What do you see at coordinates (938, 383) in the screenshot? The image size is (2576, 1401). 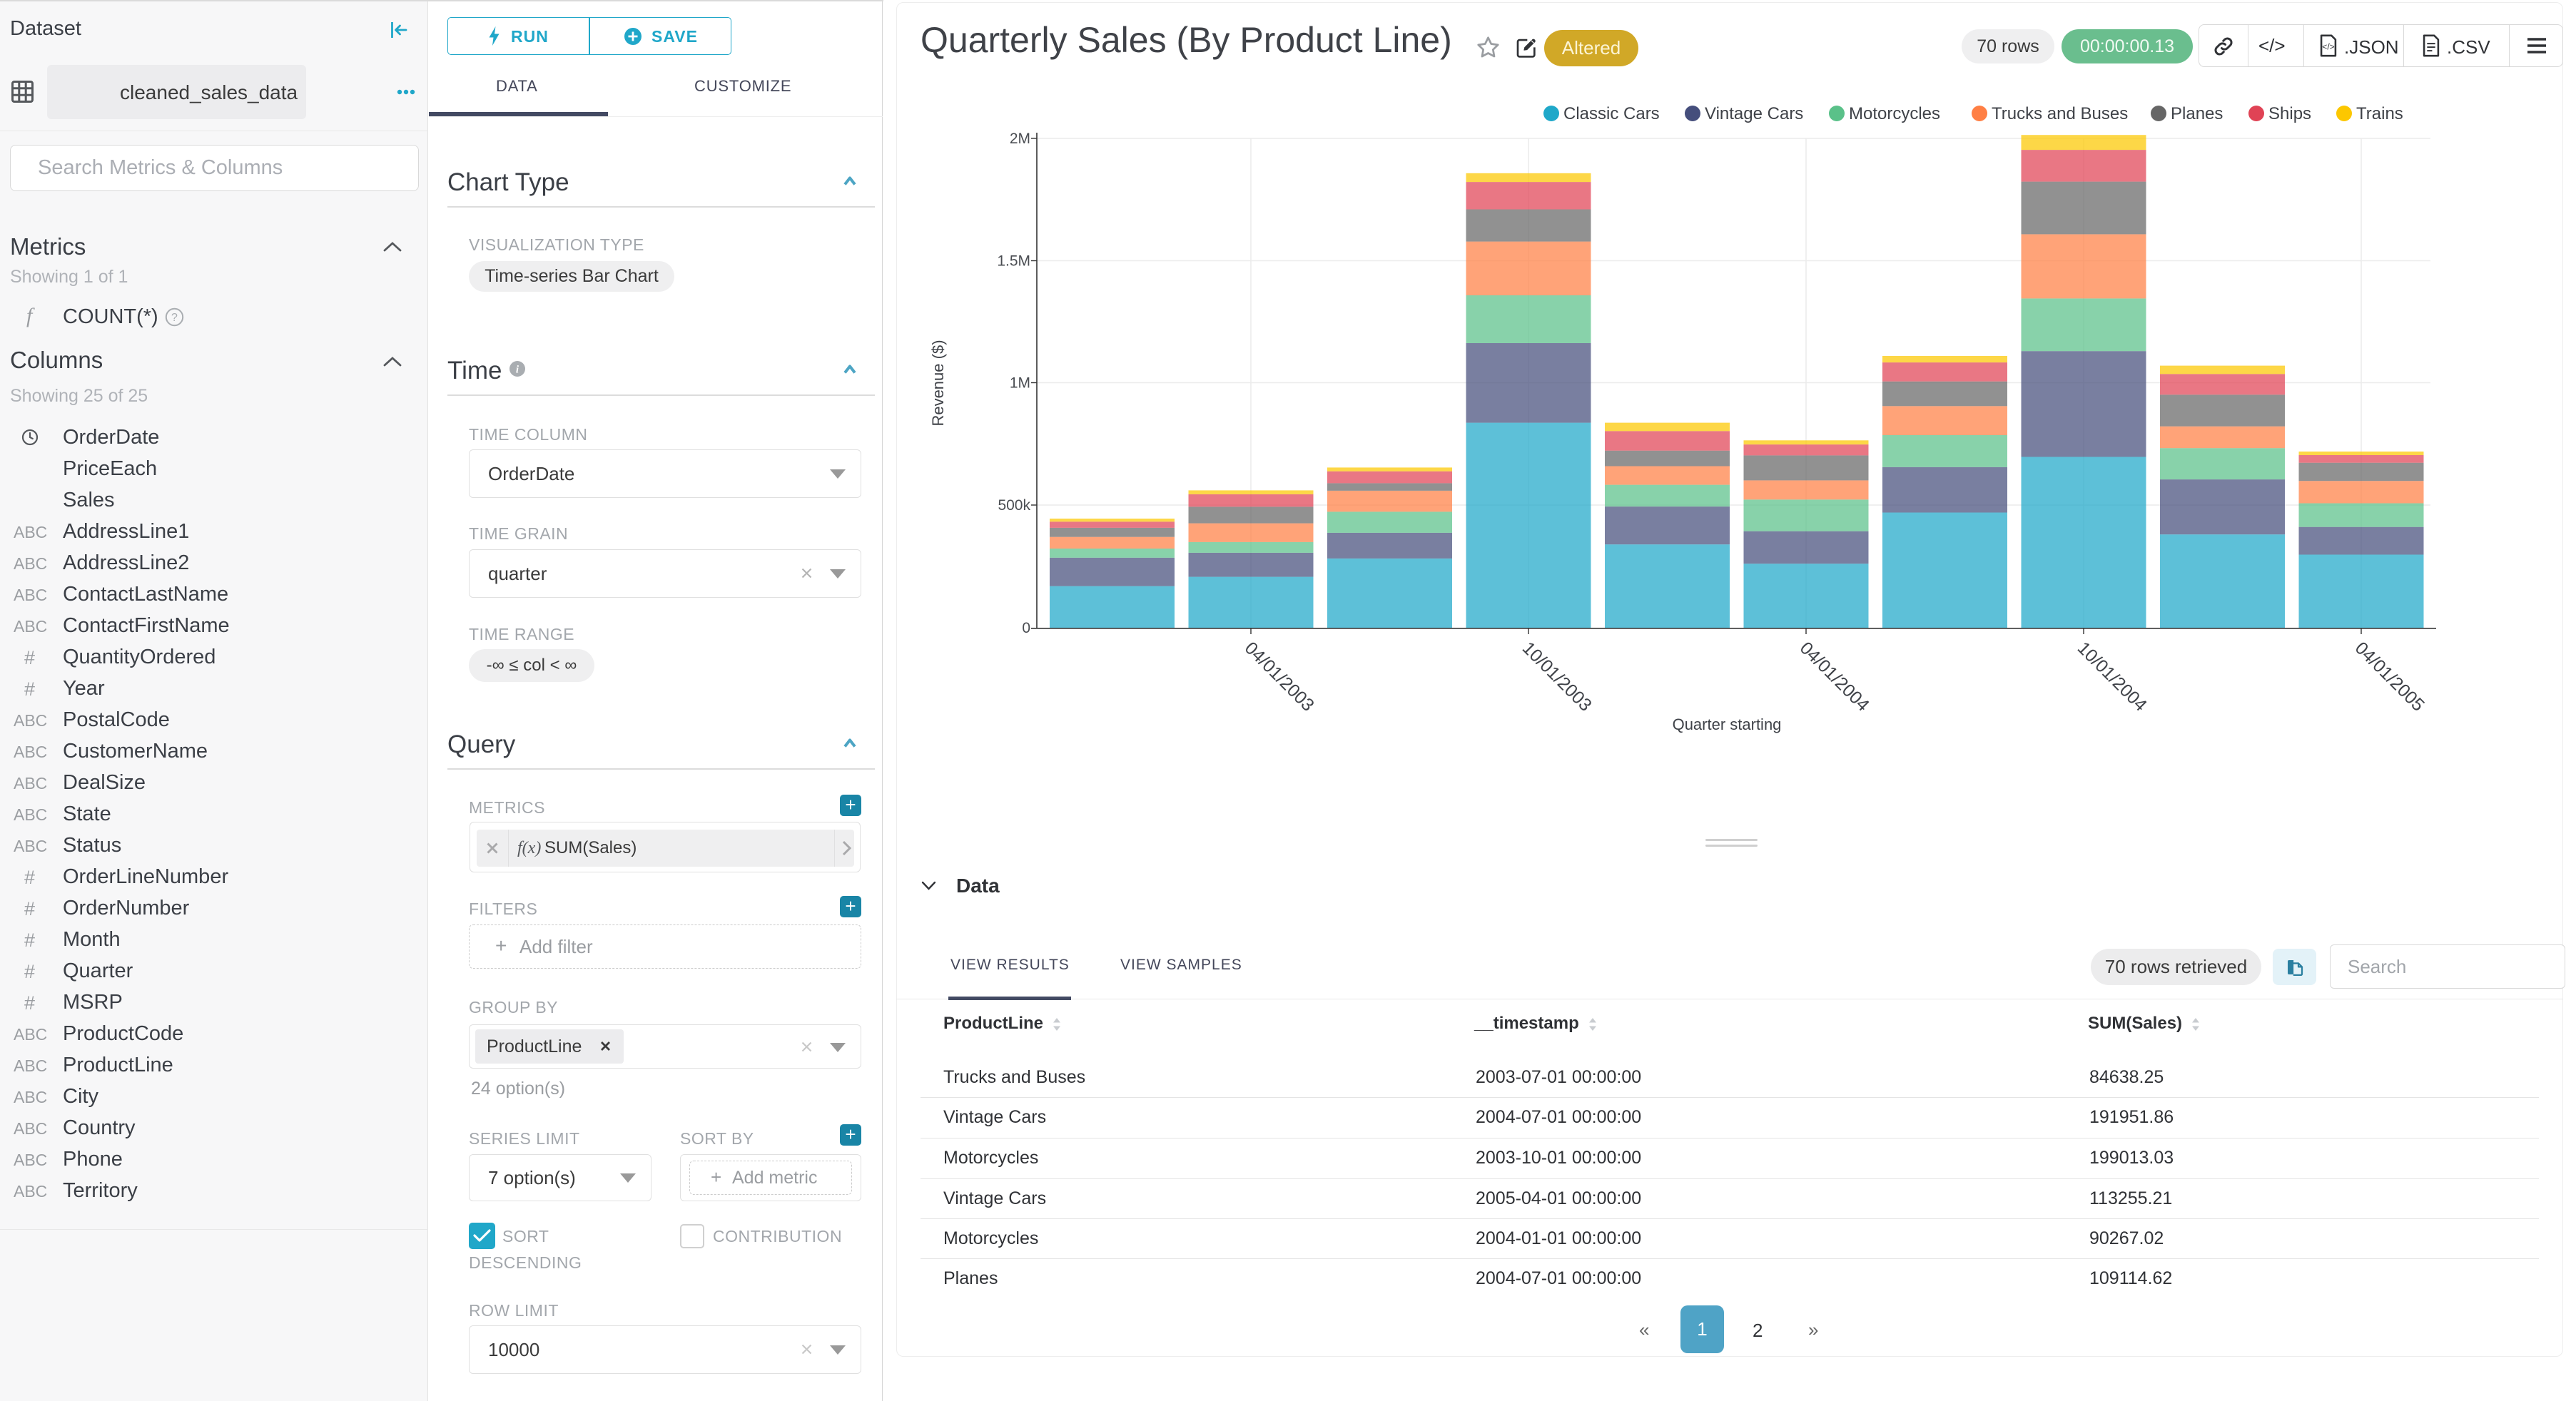 I see `svg-text: Revenue ($)` at bounding box center [938, 383].